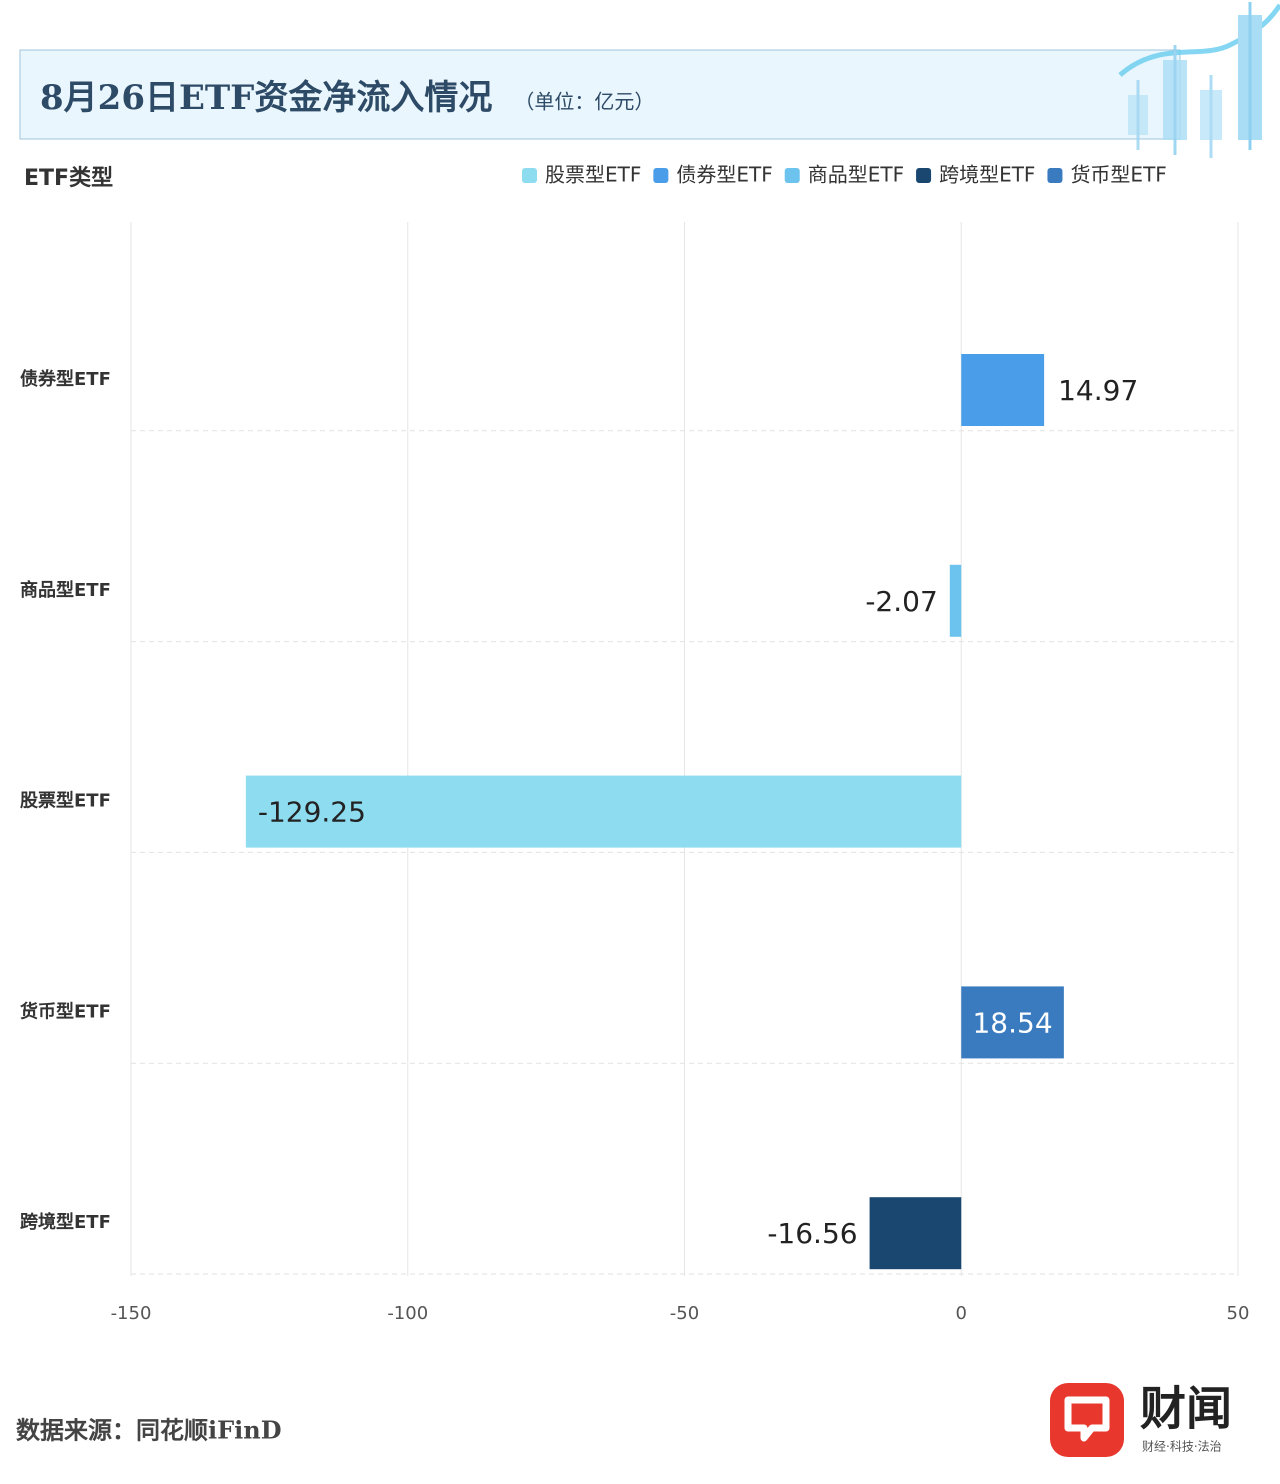  I want to click on x-tick-label: -50, so click(684, 1313).